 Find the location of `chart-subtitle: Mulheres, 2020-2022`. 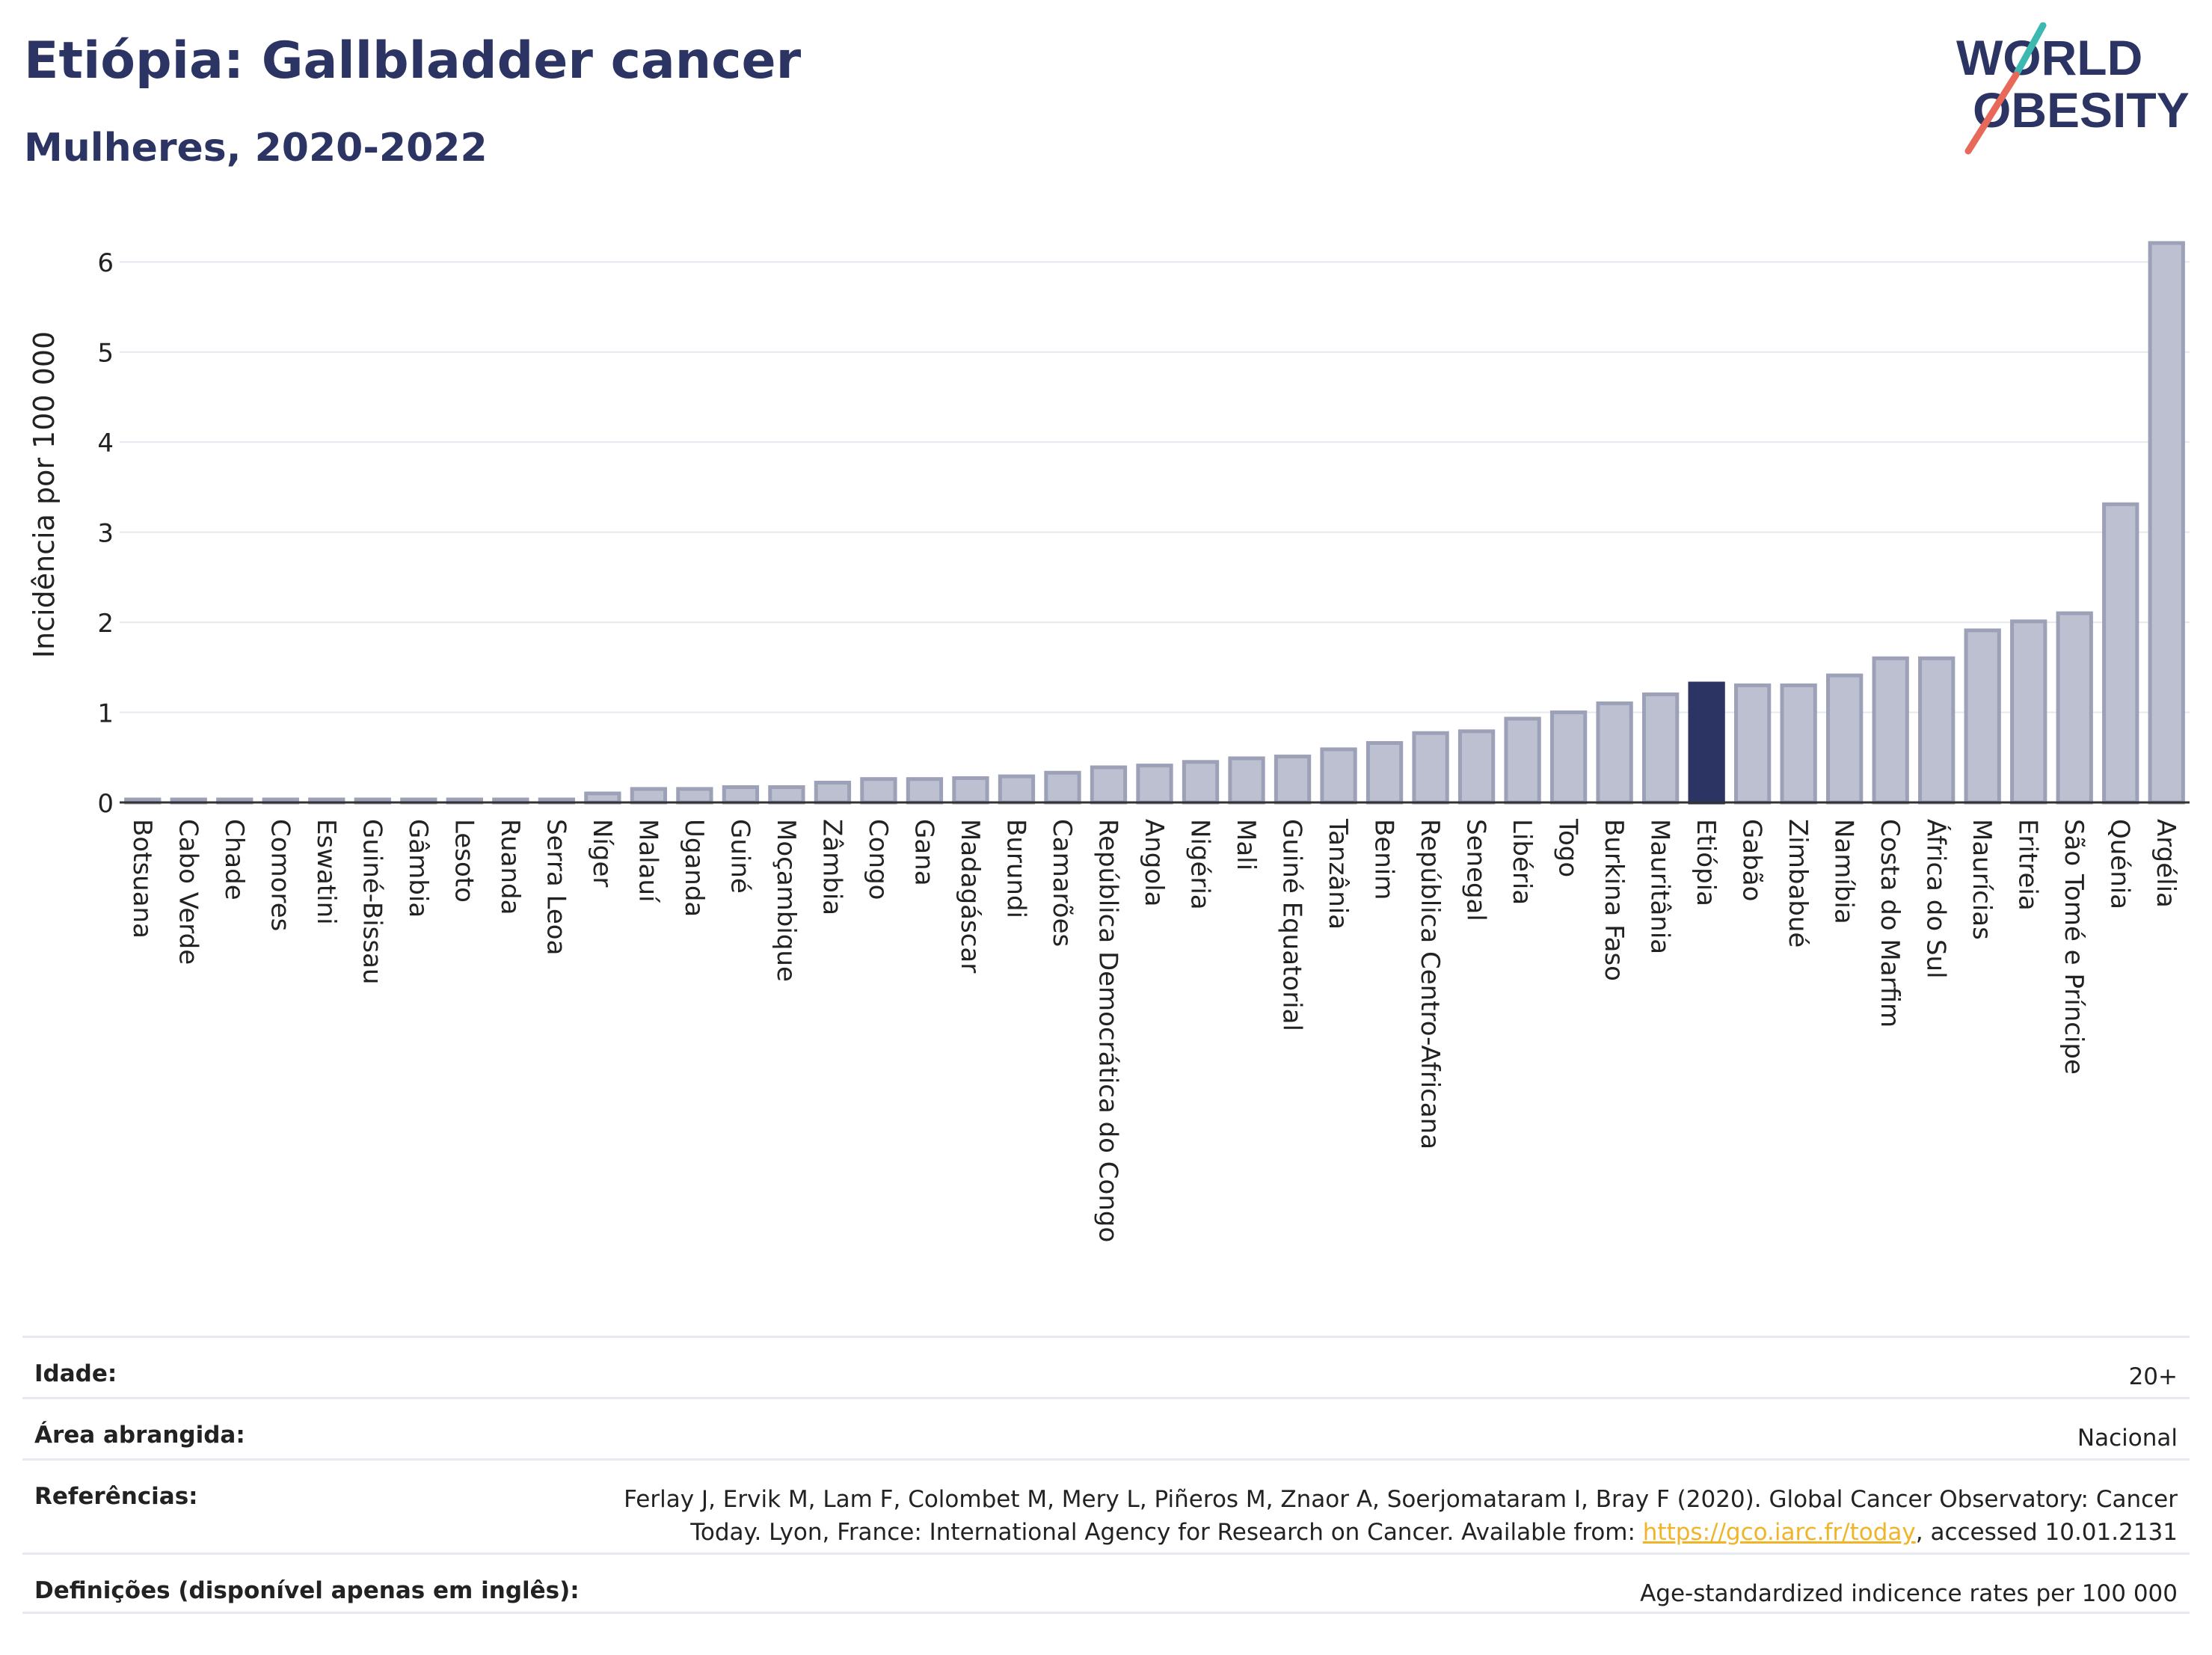

chart-subtitle: Mulheres, 2020-2022 is located at coordinates (256, 148).